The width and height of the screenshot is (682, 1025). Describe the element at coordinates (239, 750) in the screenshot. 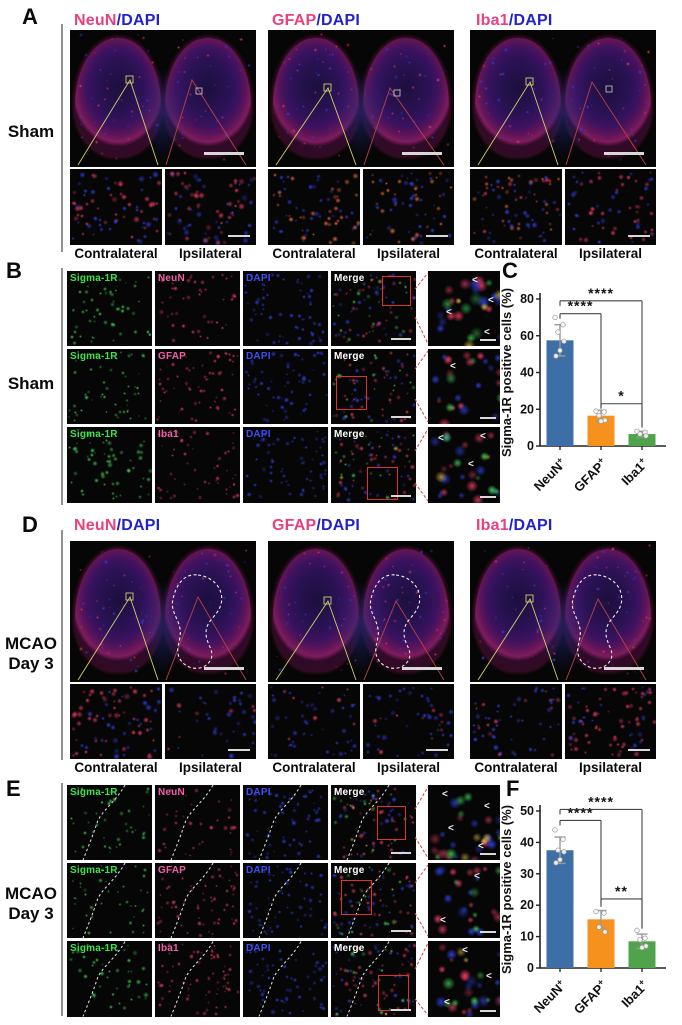

I see `scale-bar` at that location.